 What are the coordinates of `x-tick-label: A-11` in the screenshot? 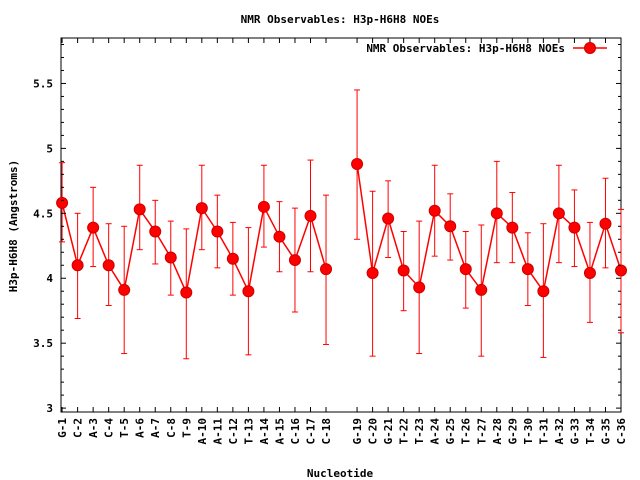 It's located at (217, 431).